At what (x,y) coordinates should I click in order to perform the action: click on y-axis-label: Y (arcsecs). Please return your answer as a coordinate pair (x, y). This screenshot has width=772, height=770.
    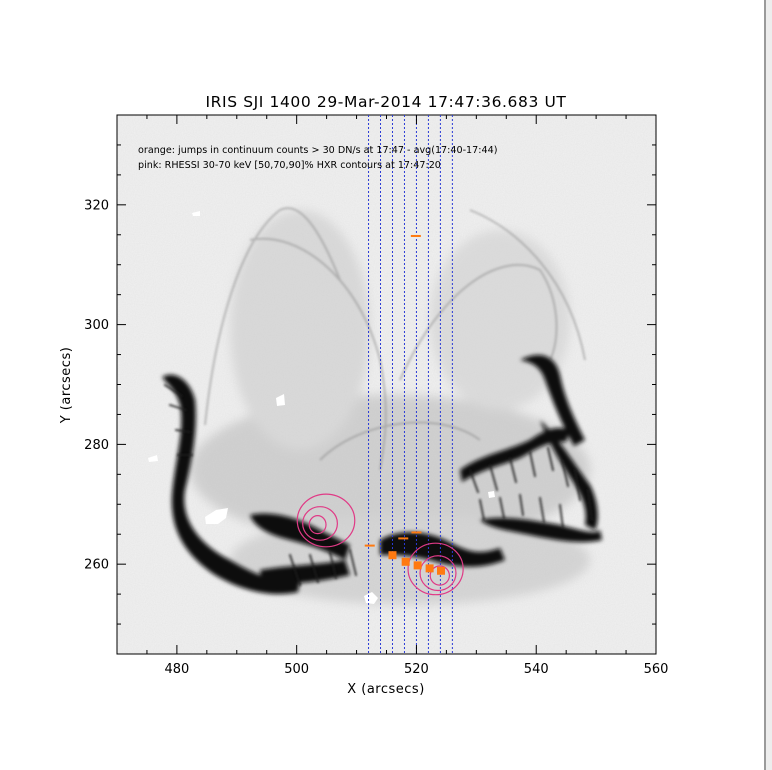
    Looking at the image, I should click on (66, 386).